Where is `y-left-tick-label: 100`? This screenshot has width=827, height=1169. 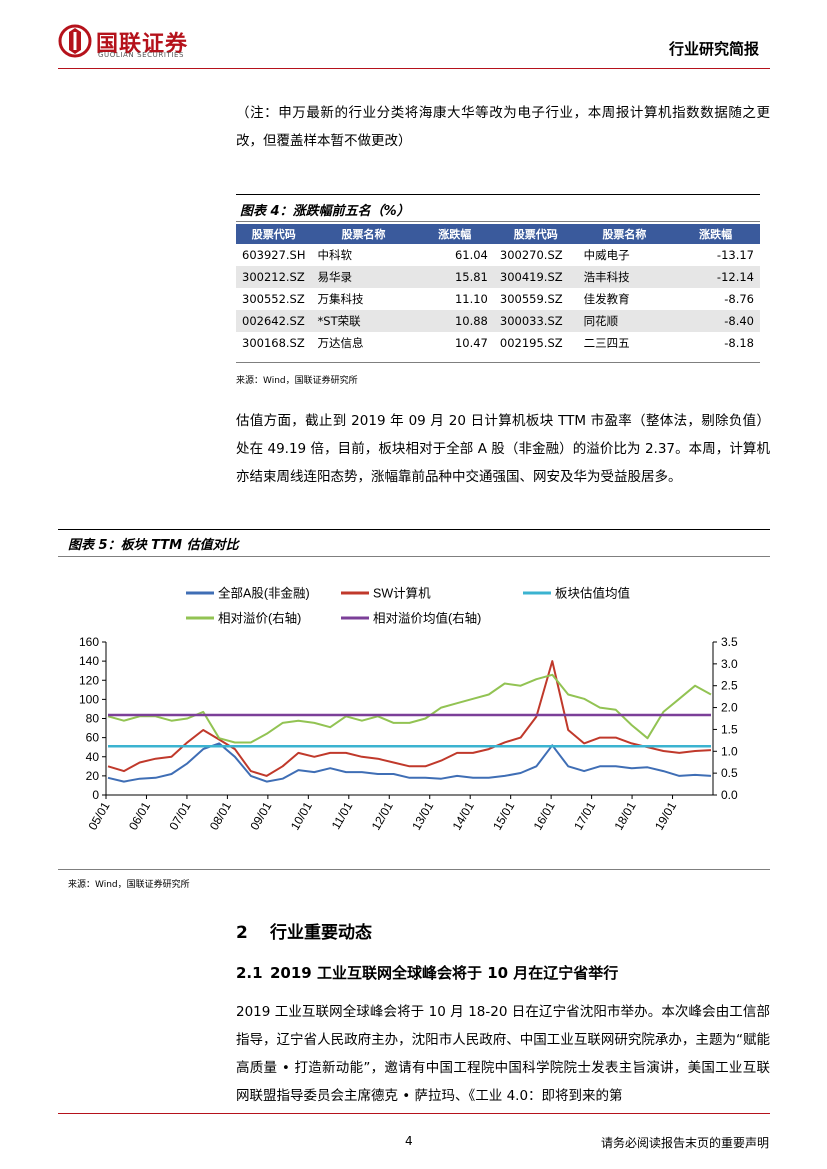 y-left-tick-label: 100 is located at coordinates (89, 699).